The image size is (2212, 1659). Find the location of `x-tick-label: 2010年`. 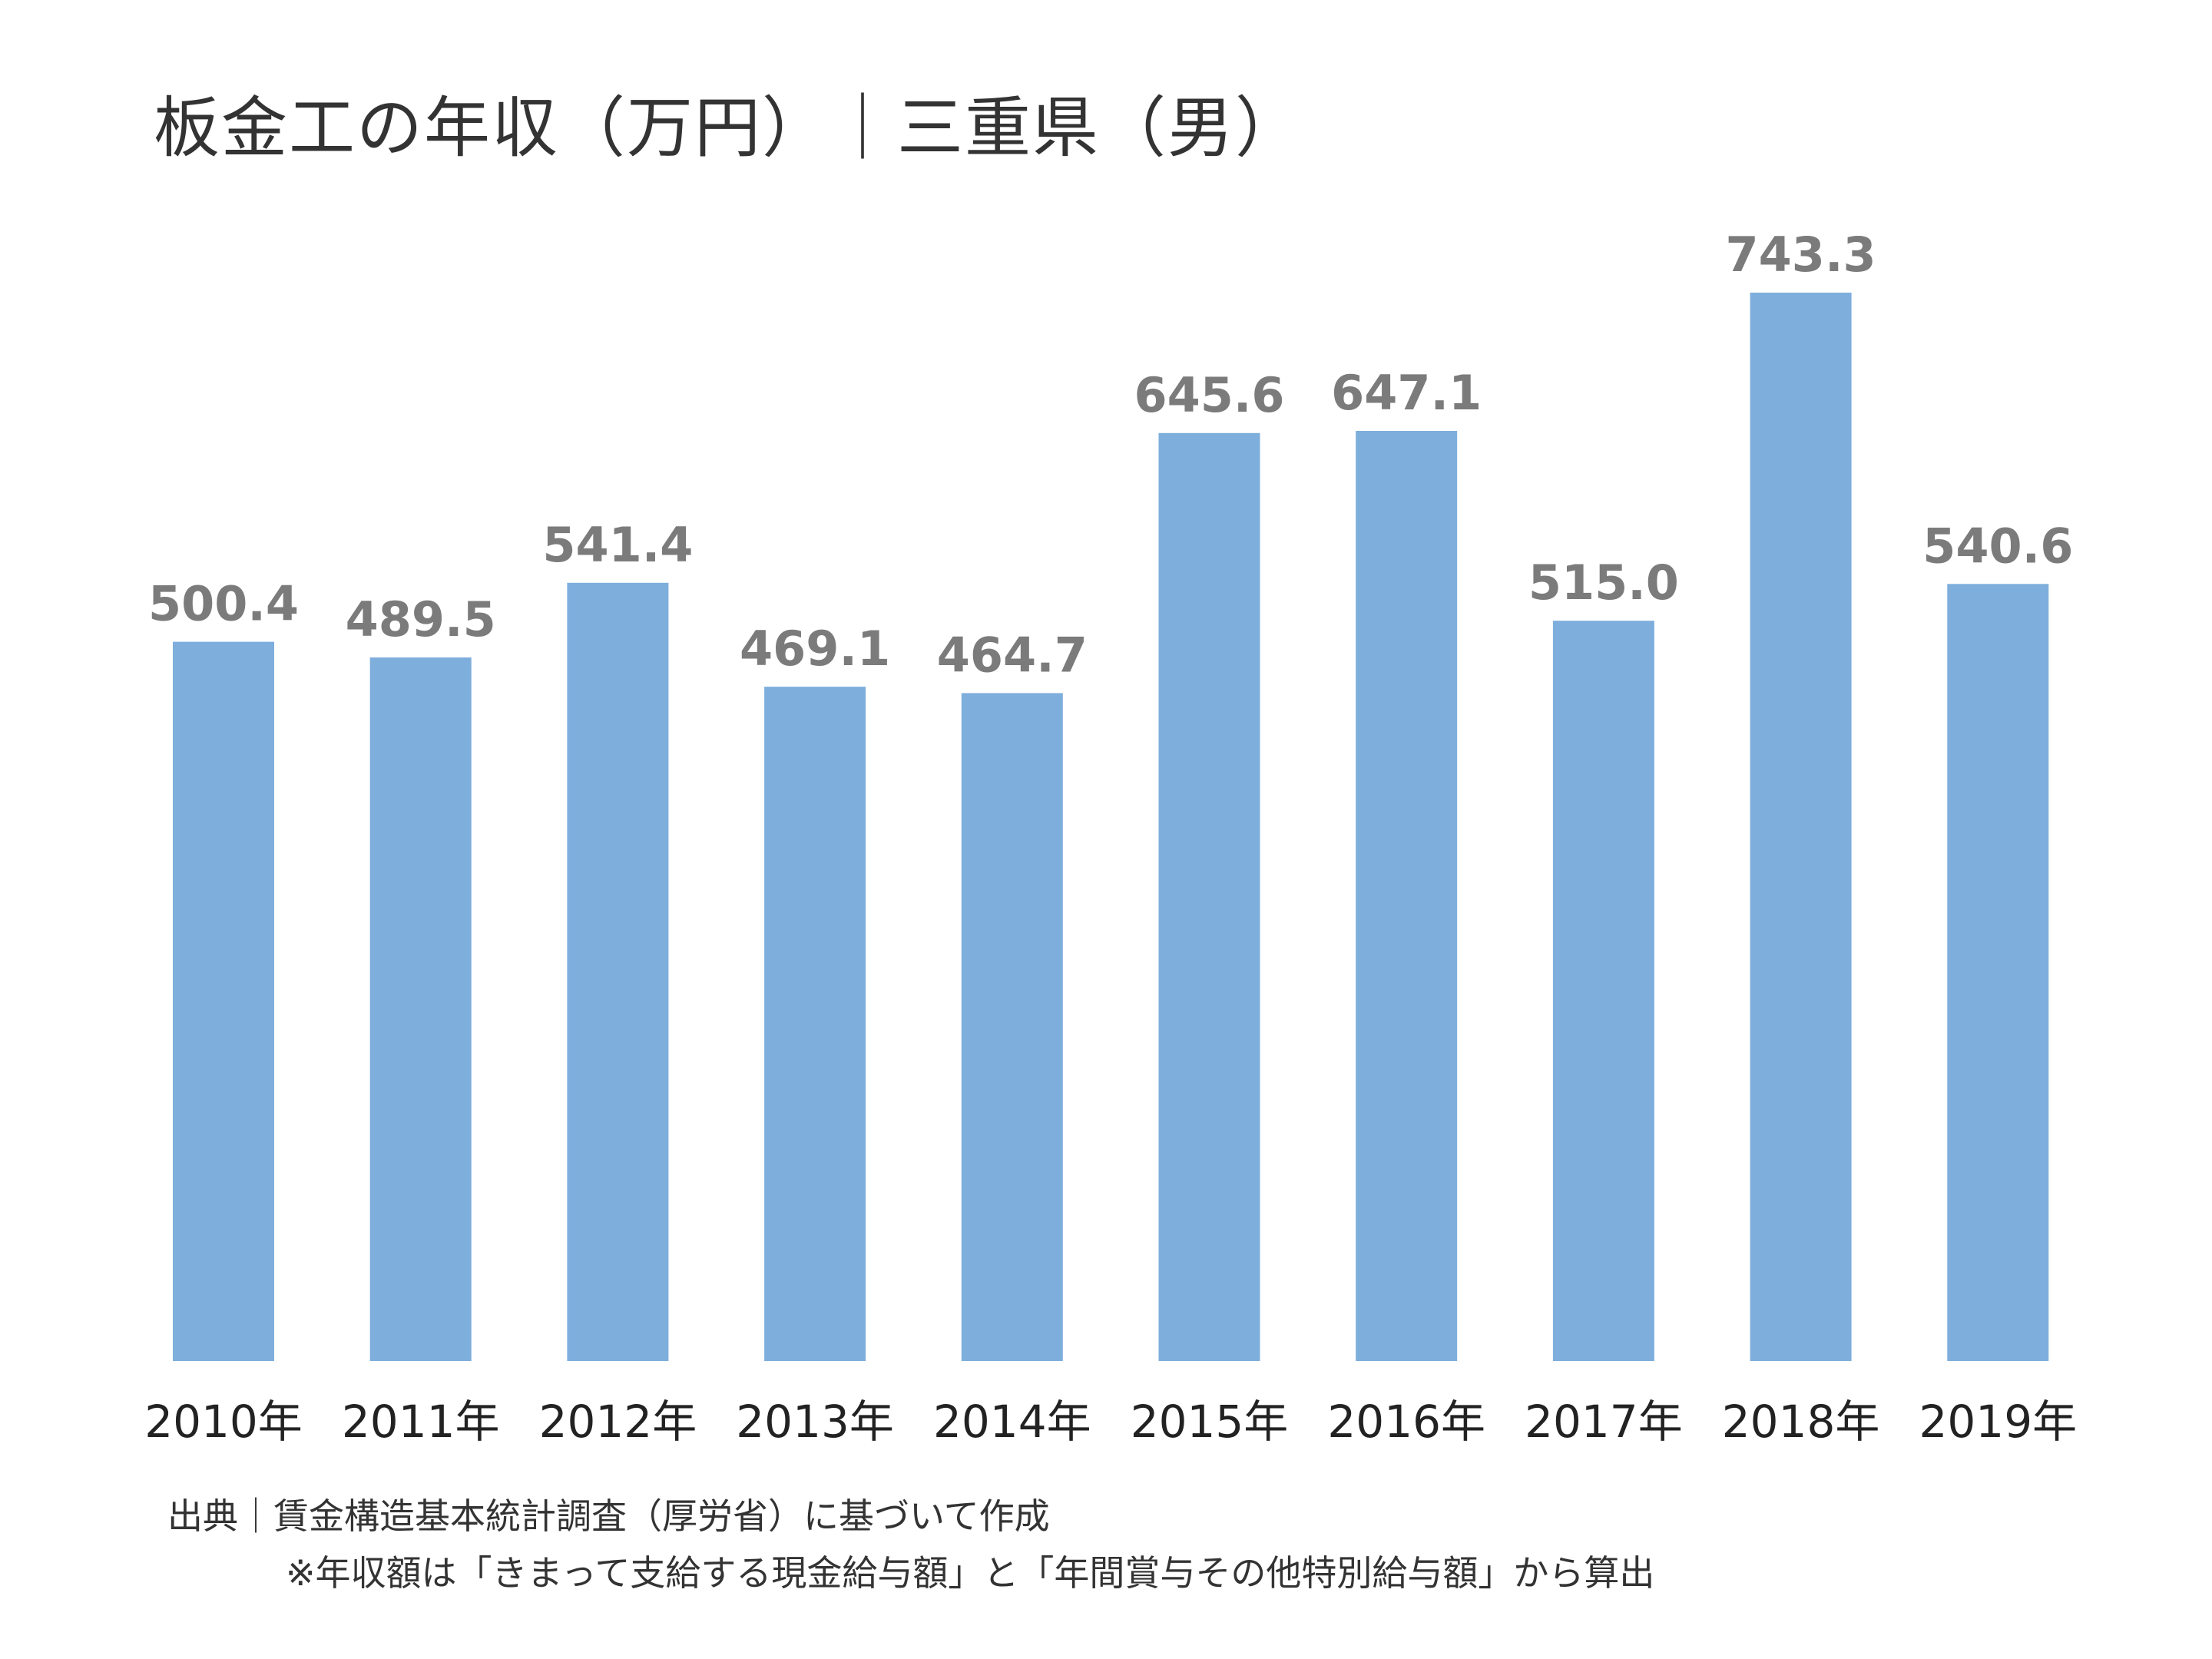

x-tick-label: 2010年 is located at coordinates (224, 1422).